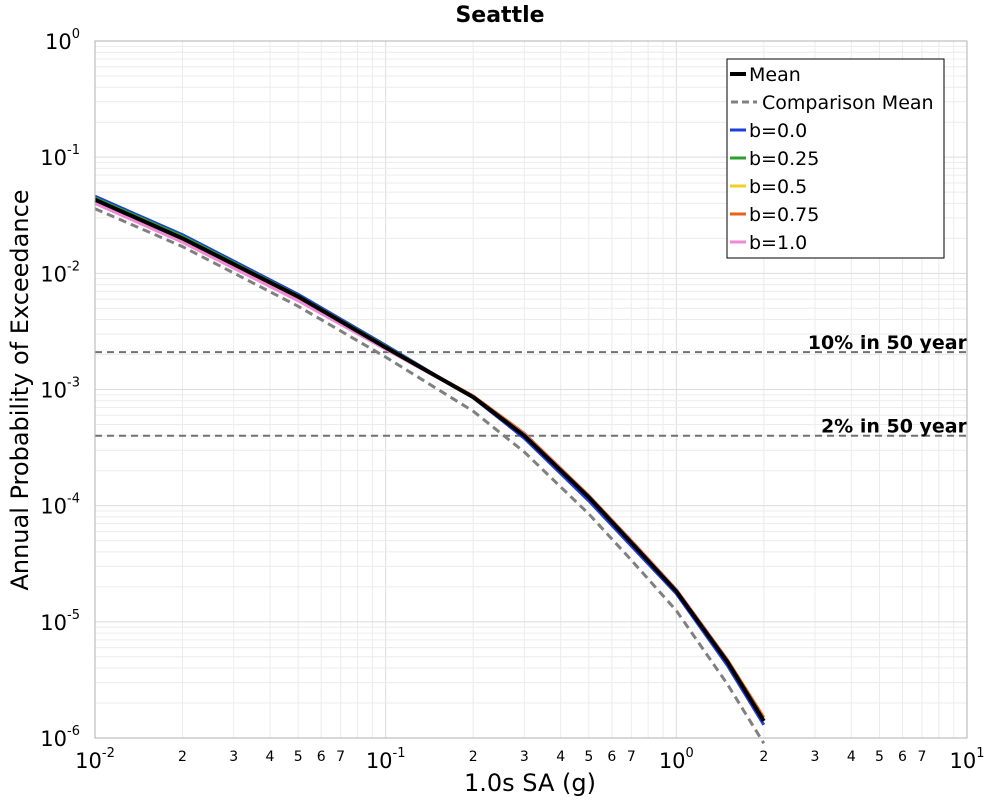 This screenshot has height=800, width=1000. Describe the element at coordinates (530, 783) in the screenshot. I see `x-axis-label: 1.0s SA (g)` at that location.